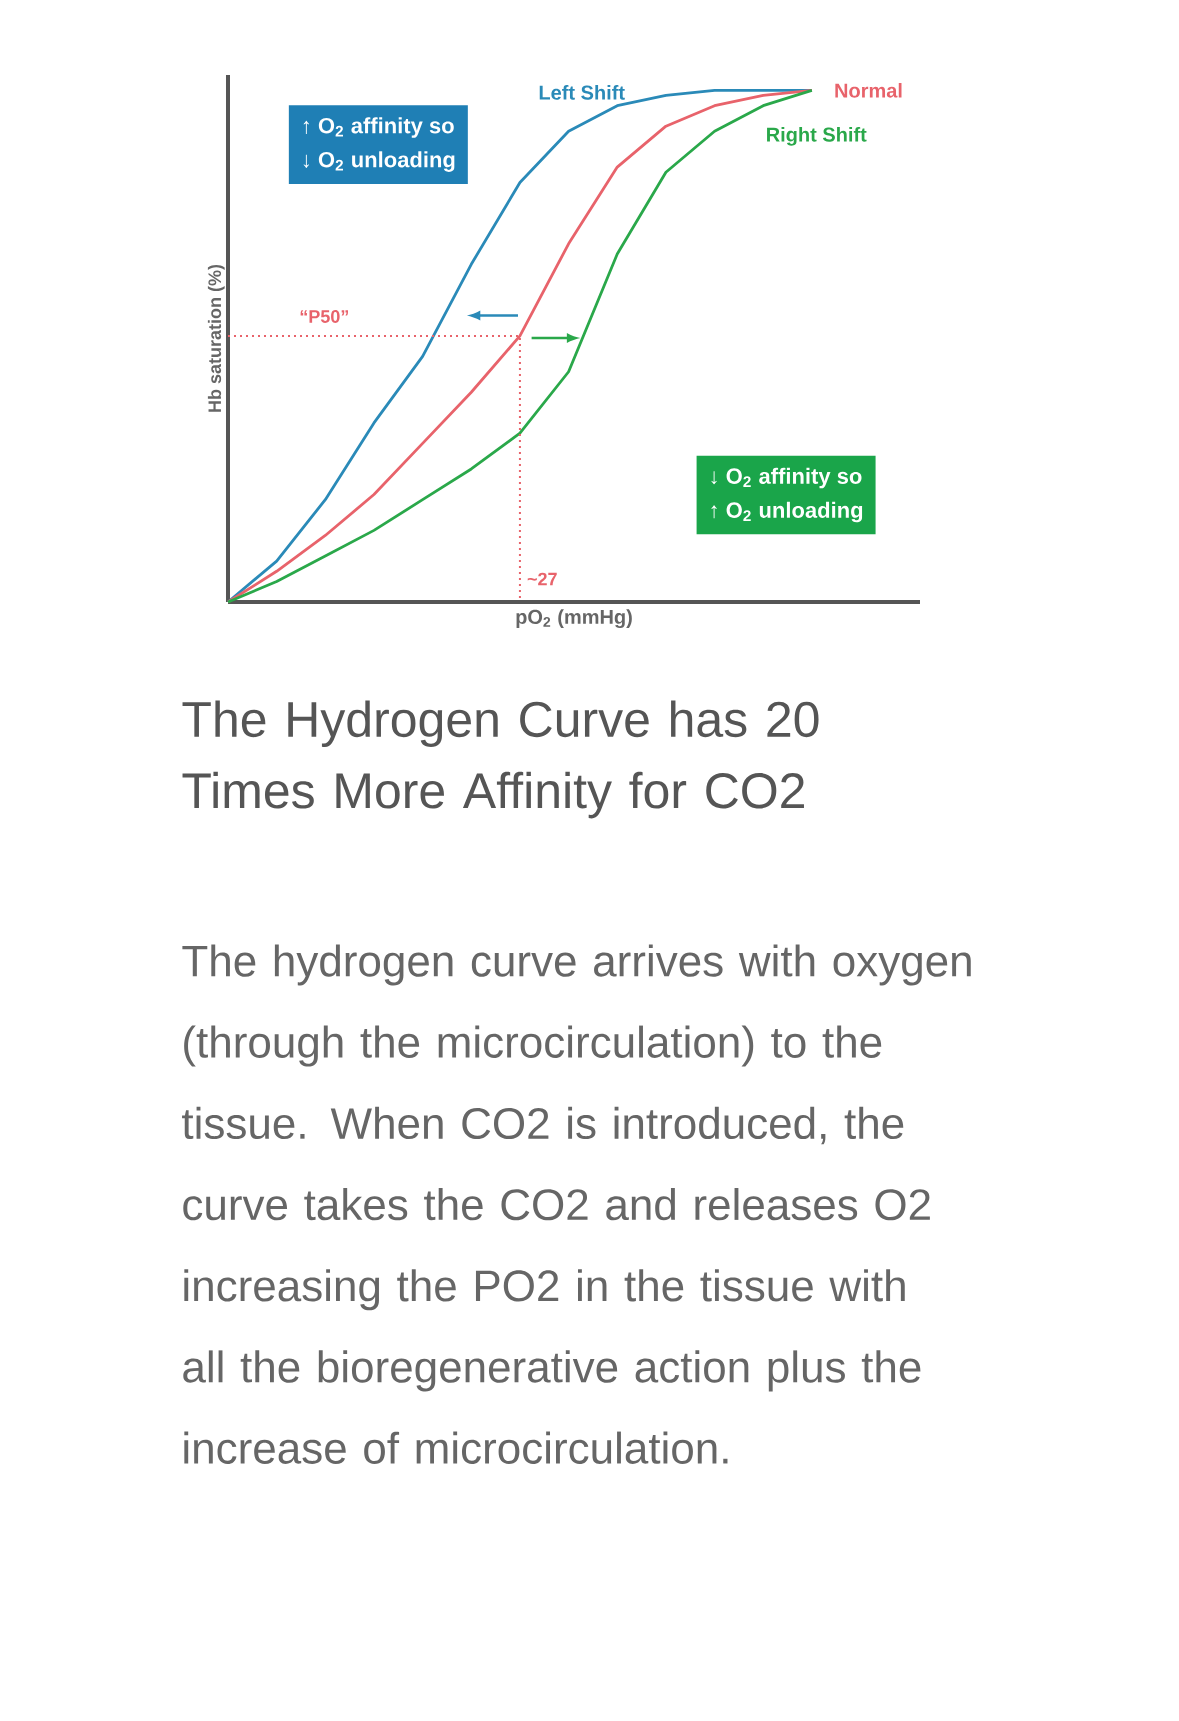  I want to click on x-axis-title: pO$_{2}$ (mmHg), so click(574, 619).